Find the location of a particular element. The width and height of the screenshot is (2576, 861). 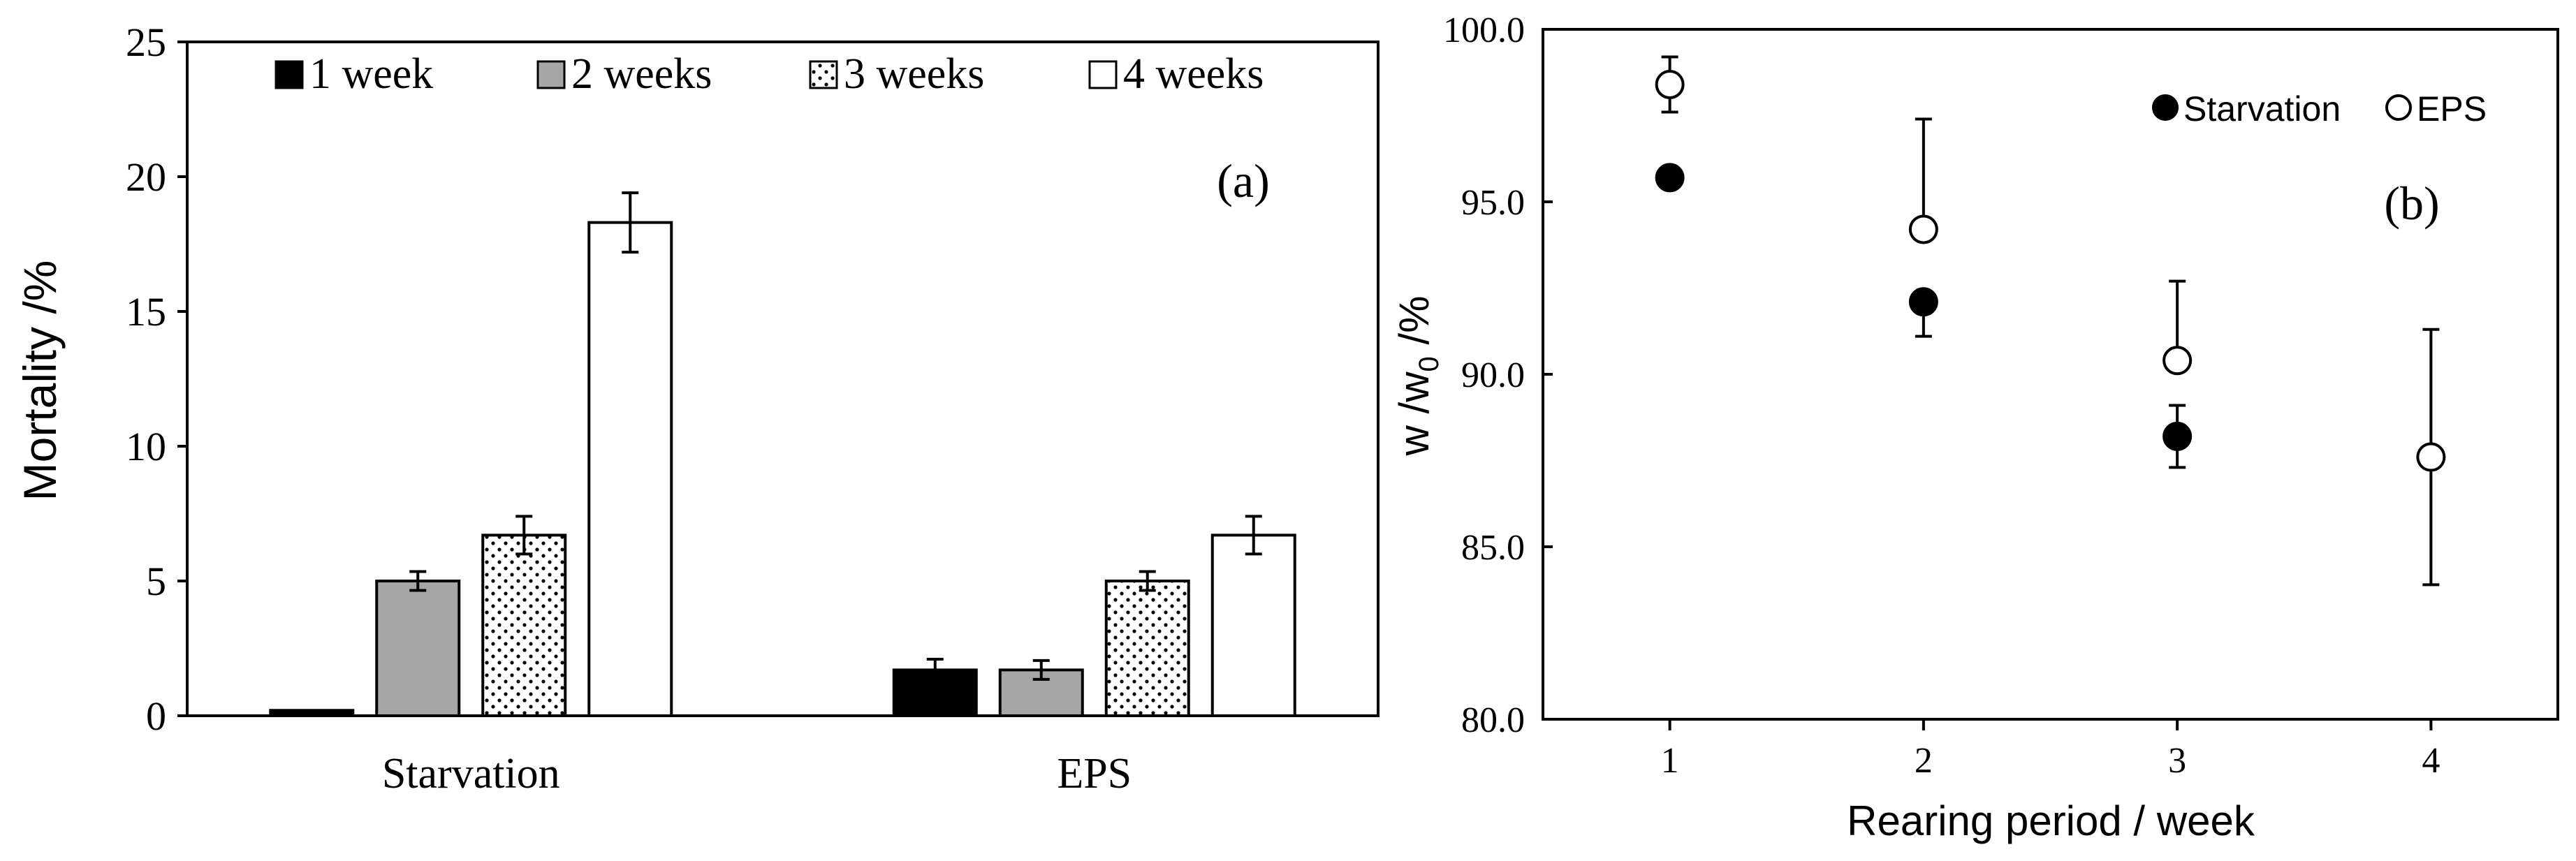

panel-a-label: (a) is located at coordinates (1243, 180).